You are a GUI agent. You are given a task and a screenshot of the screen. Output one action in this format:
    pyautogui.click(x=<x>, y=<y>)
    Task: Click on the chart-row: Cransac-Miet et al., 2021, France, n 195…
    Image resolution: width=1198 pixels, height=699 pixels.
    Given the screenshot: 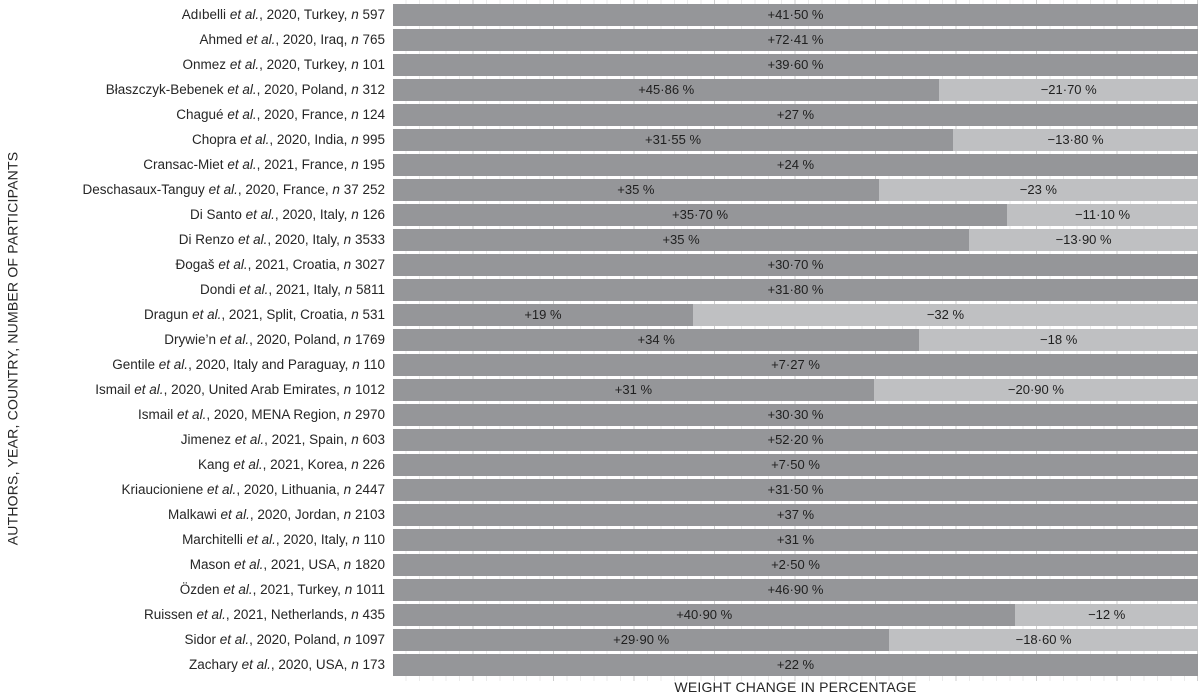 What is the action you would take?
    pyautogui.click(x=599, y=164)
    